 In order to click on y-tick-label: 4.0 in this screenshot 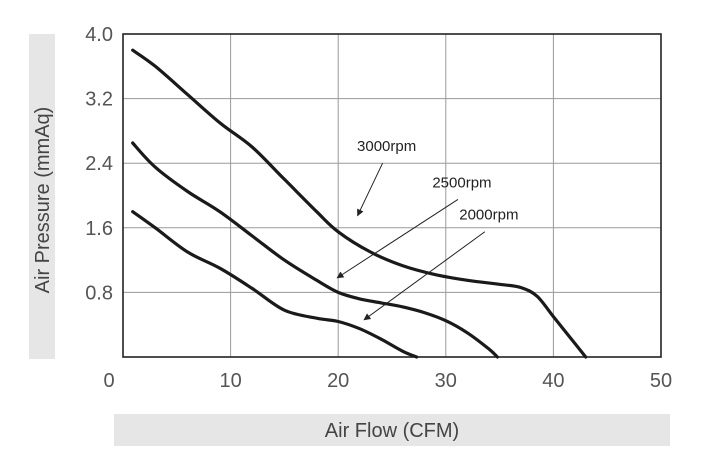, I will do `click(99, 35)`.